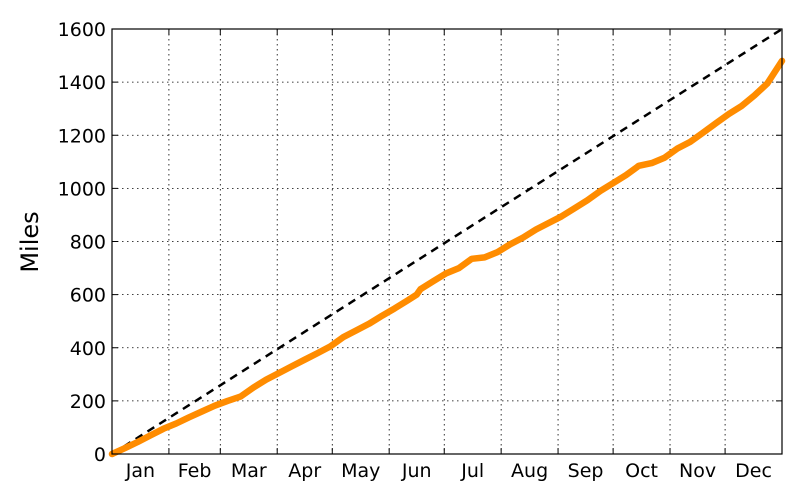 This screenshot has height=500, width=800. Describe the element at coordinates (82, 83) in the screenshot. I see `y-tick-label: 1400` at that location.